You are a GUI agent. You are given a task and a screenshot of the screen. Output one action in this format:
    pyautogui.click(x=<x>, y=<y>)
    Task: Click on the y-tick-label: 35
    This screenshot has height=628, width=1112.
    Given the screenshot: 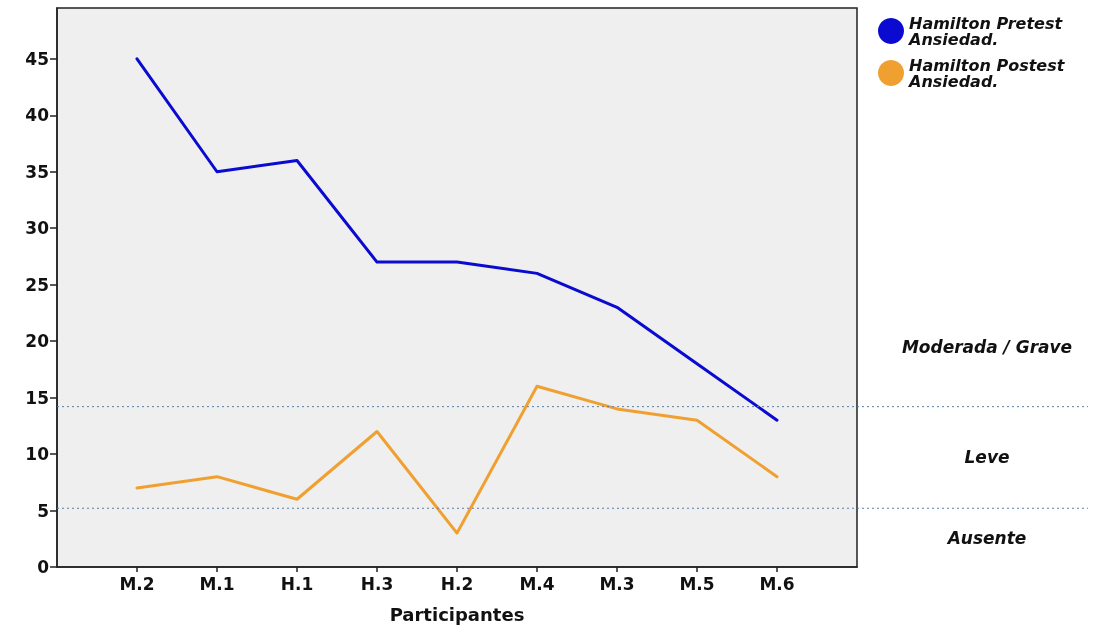 What is the action you would take?
    pyautogui.click(x=37, y=171)
    